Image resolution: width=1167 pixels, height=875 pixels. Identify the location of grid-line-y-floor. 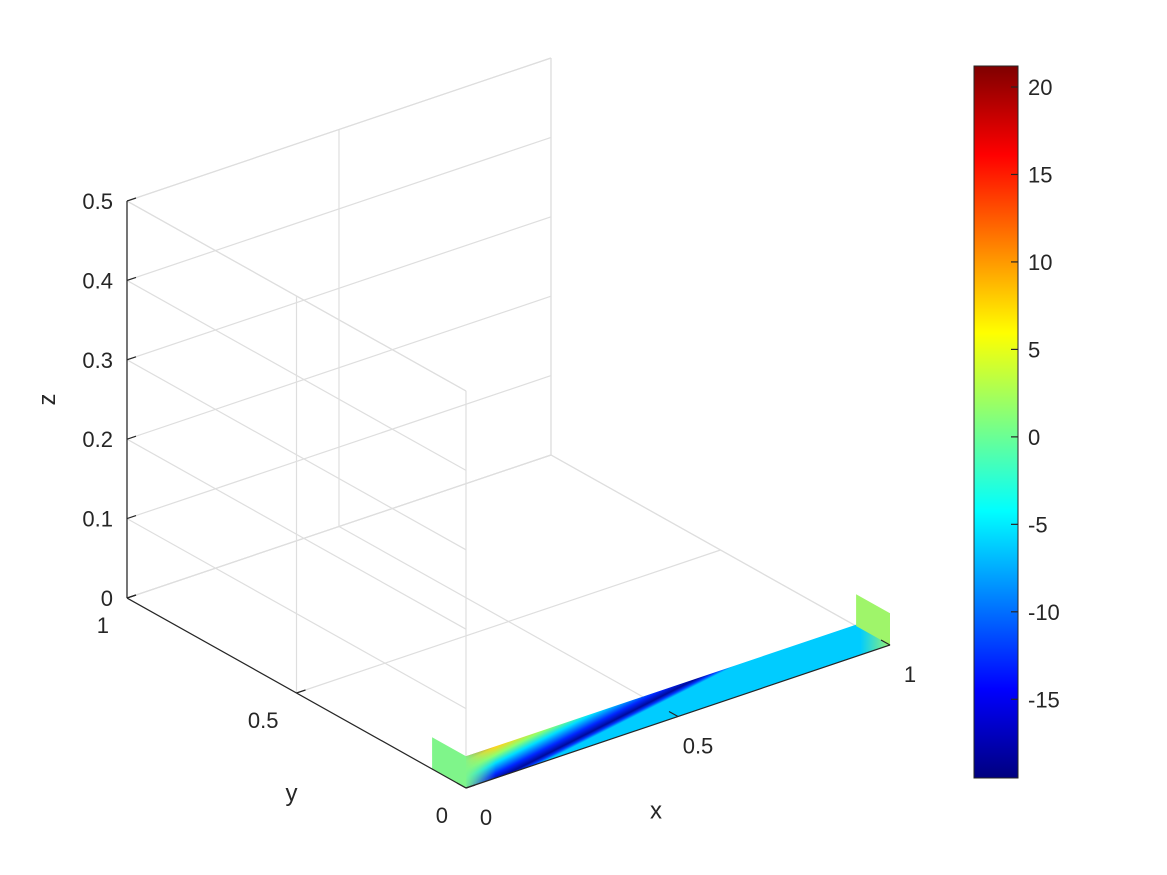
(508, 621).